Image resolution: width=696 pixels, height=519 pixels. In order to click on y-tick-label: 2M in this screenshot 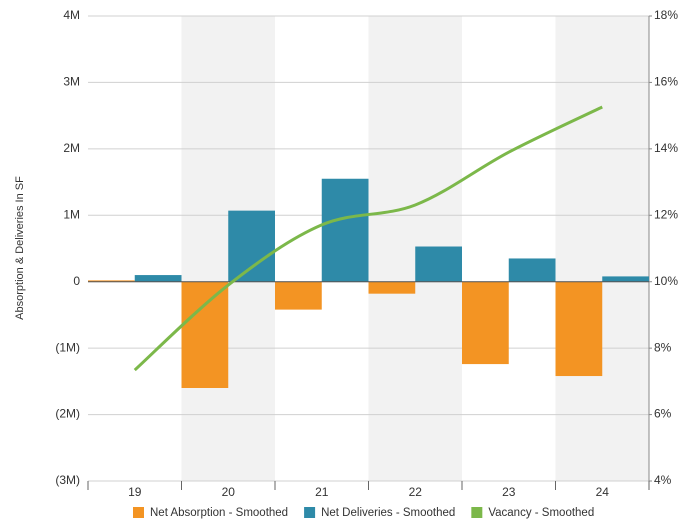, I will do `click(71, 148)`.